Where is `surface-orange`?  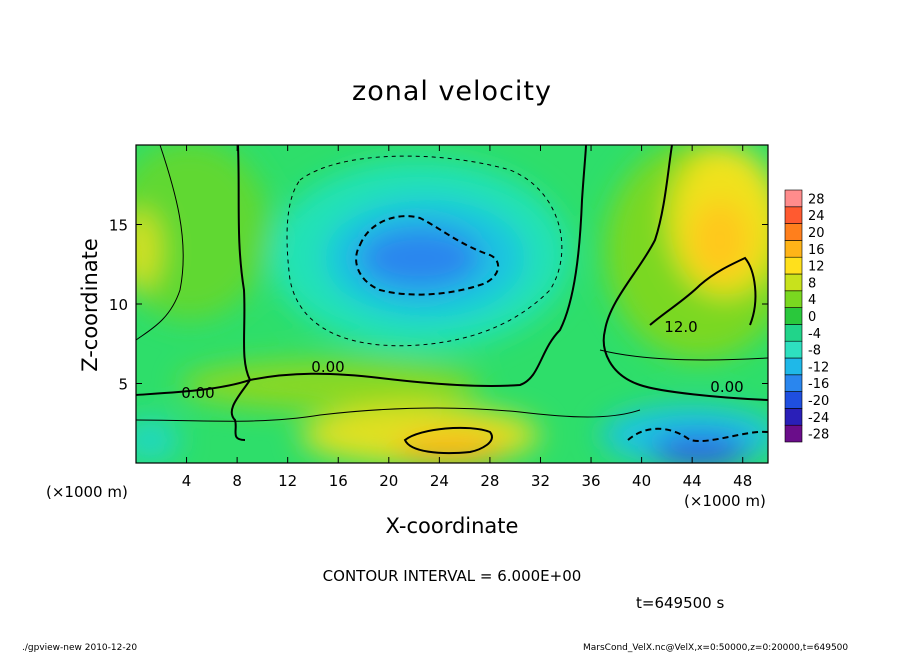 surface-orange is located at coordinates (450, 448).